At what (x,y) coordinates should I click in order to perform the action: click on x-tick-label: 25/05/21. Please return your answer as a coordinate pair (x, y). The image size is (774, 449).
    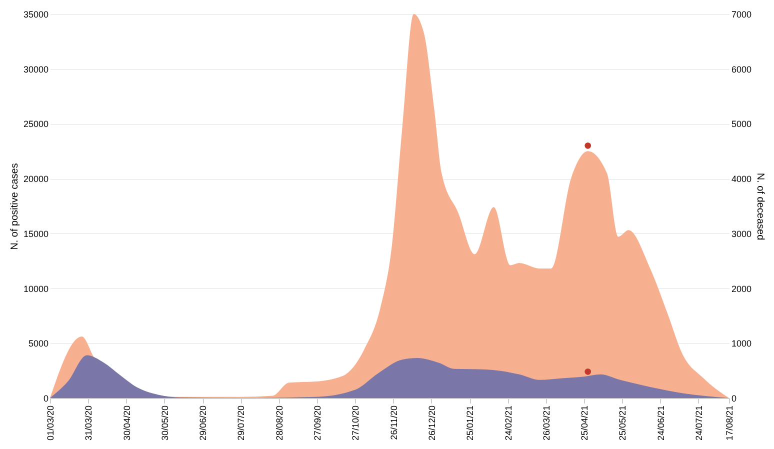
    Looking at the image, I should click on (623, 423).